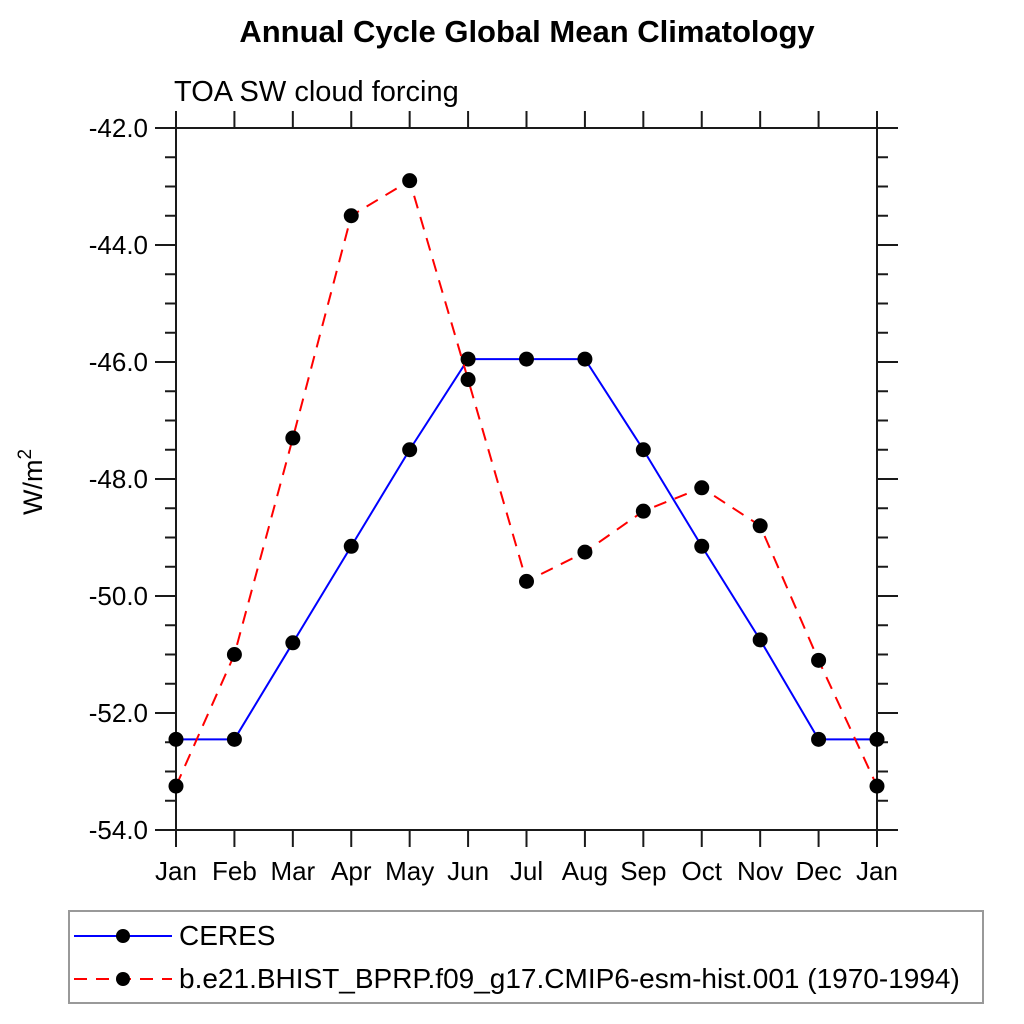 This screenshot has height=1024, width=1024. Describe the element at coordinates (760, 871) in the screenshot. I see `x-tick-label: Nov` at that location.